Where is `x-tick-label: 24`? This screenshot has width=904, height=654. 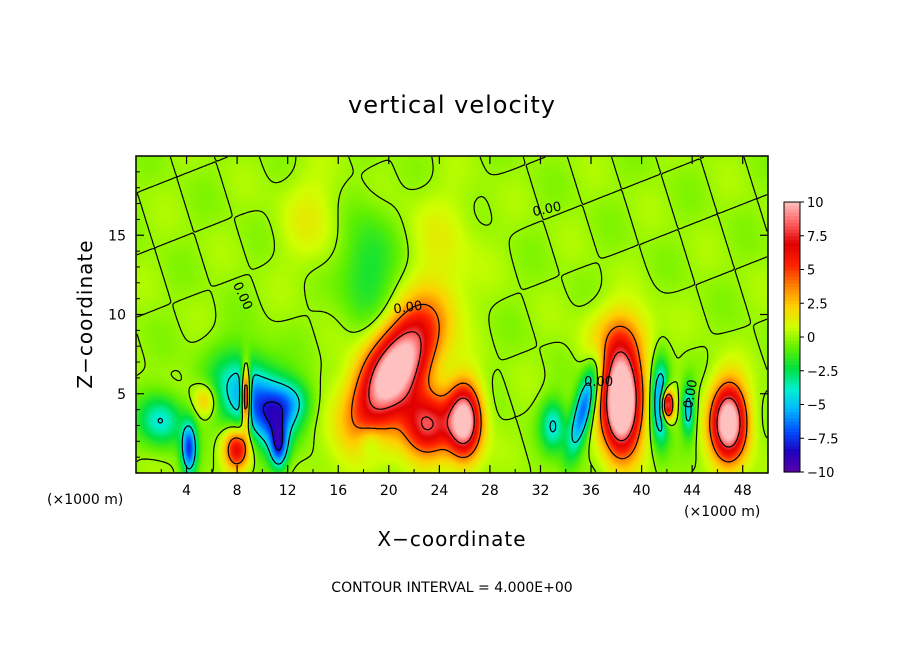 x-tick-label: 24 is located at coordinates (439, 491).